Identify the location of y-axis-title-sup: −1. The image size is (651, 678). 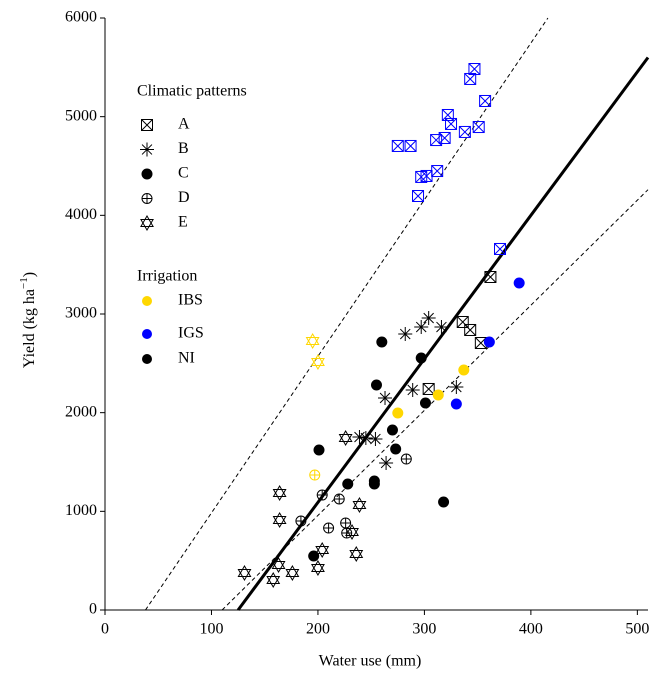
(24, 283).